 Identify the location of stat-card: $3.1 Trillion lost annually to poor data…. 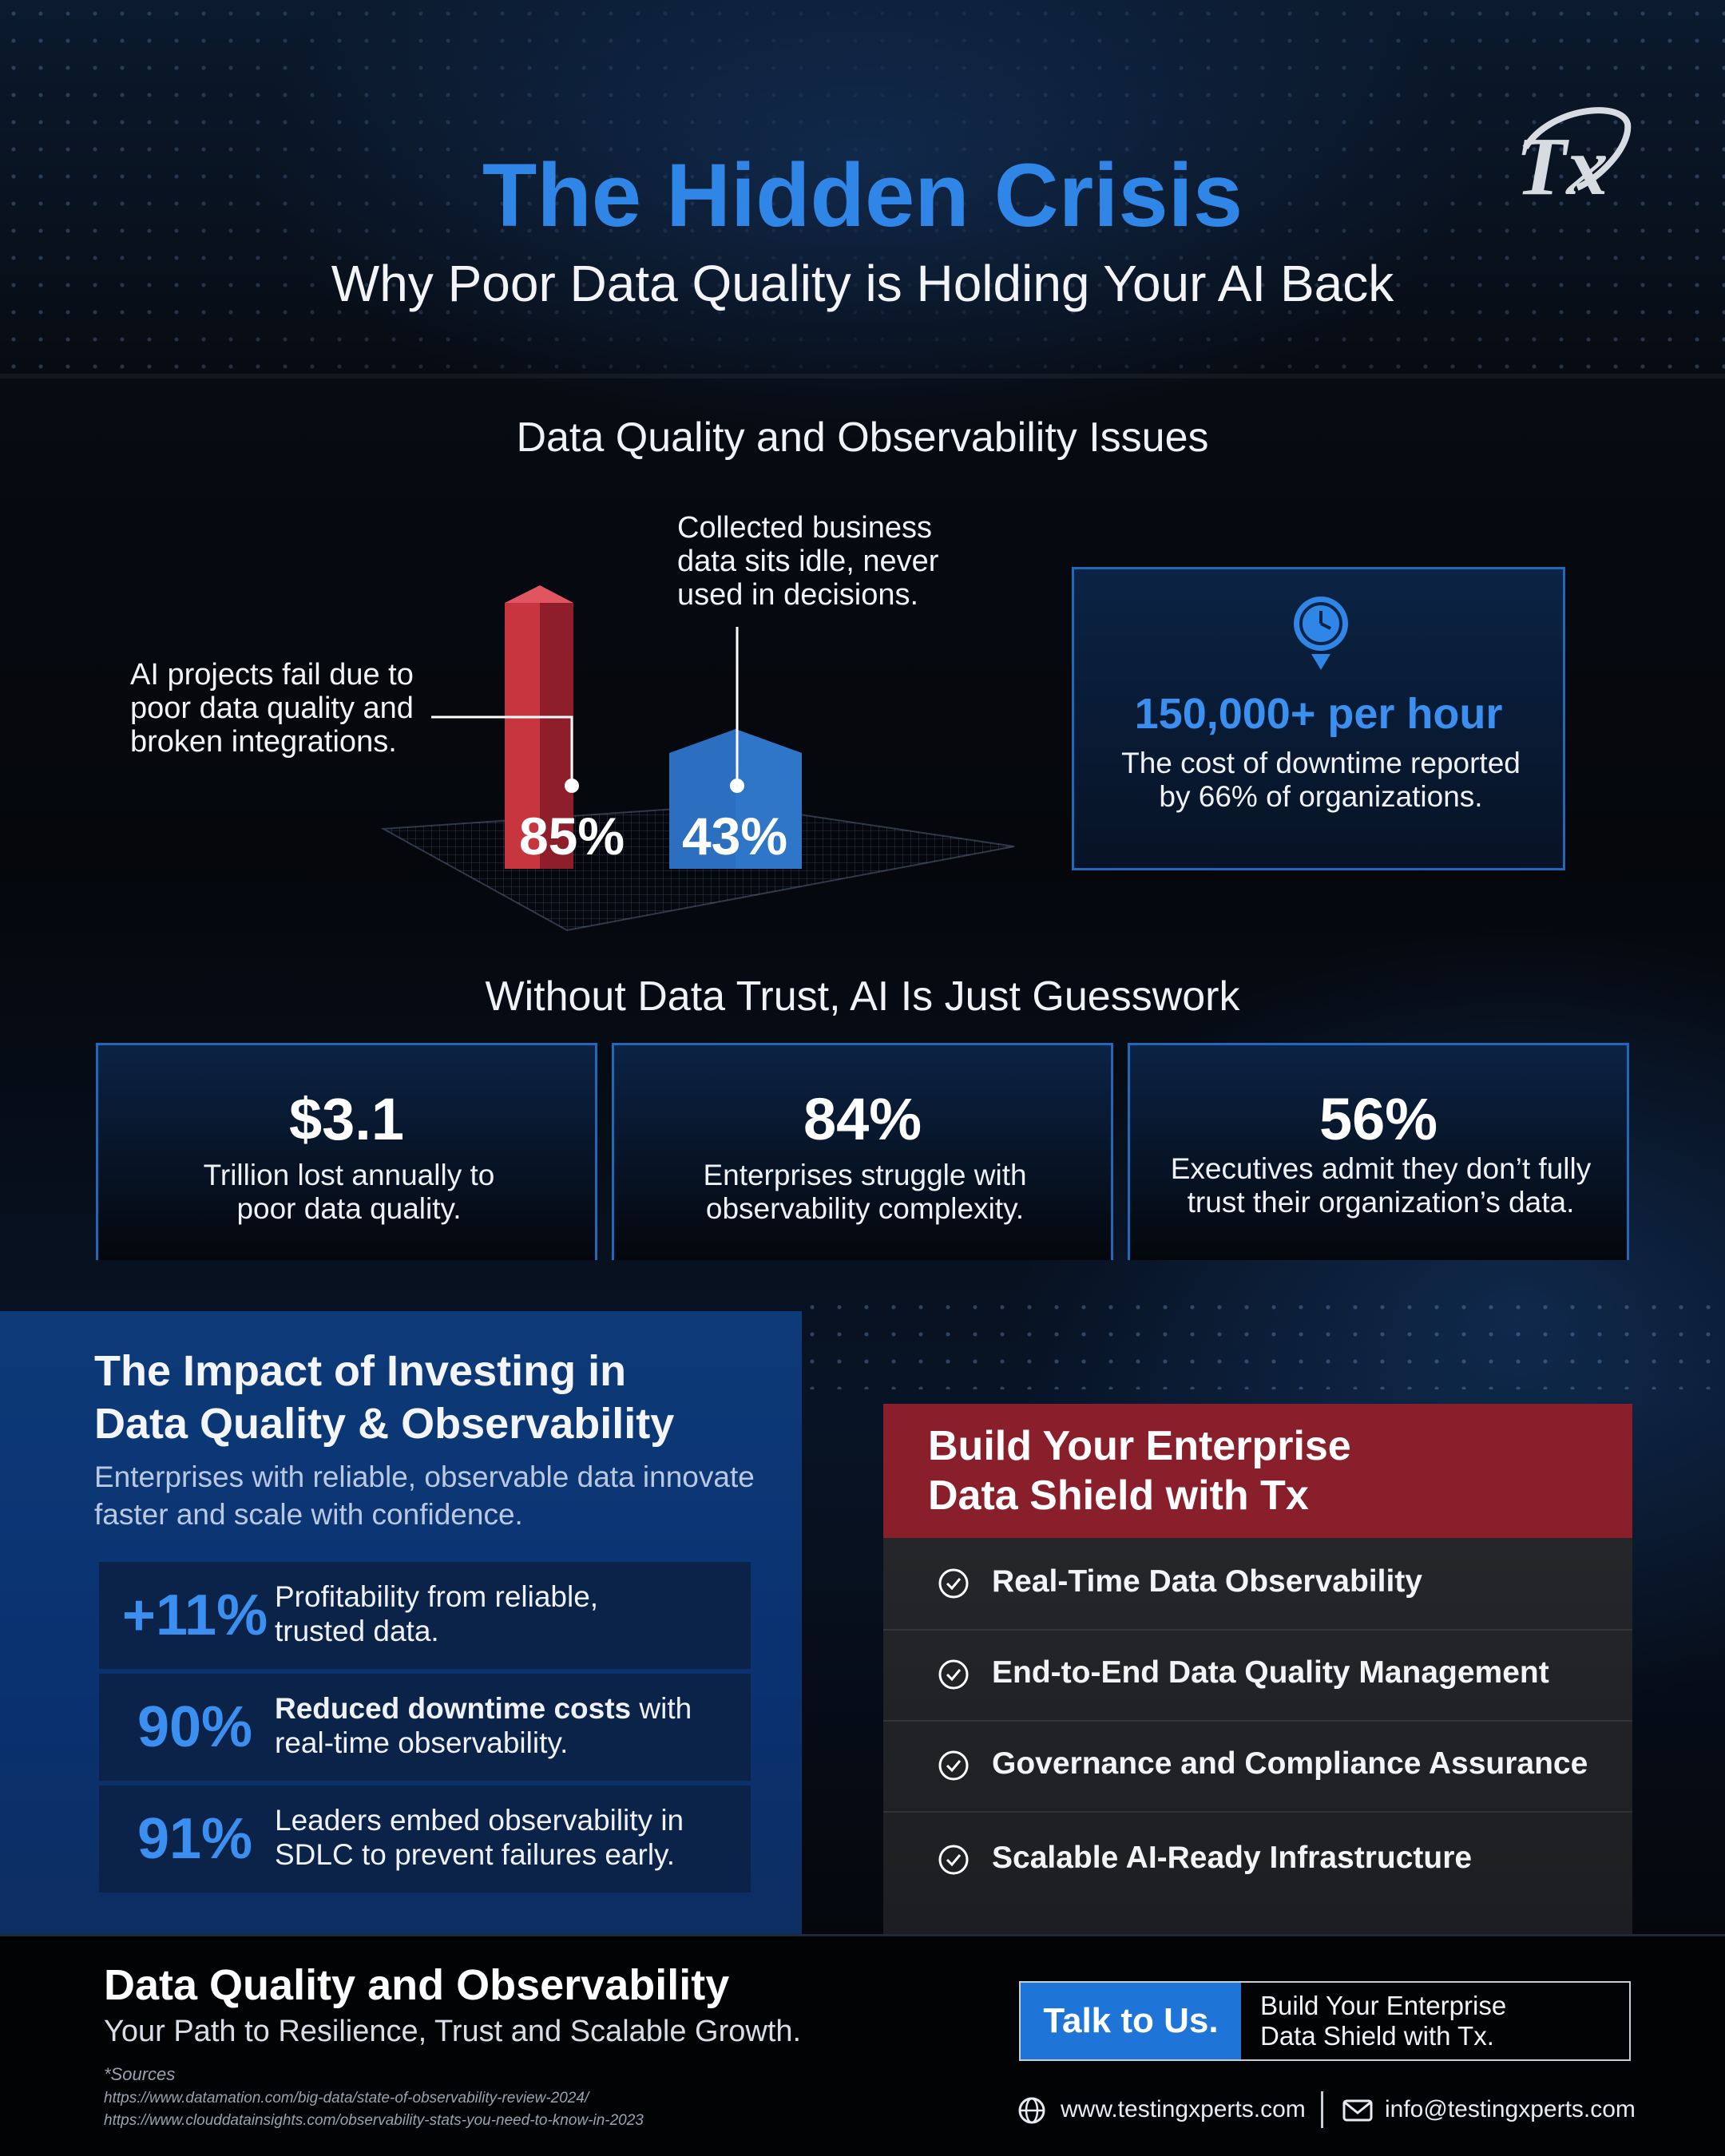
(346, 1151).